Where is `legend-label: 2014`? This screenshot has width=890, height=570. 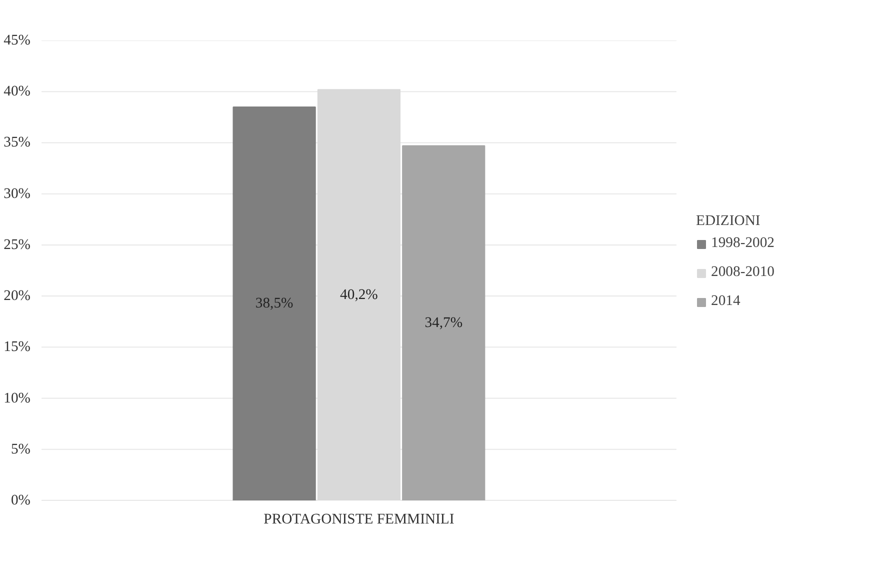
legend-label: 2014 is located at coordinates (725, 301).